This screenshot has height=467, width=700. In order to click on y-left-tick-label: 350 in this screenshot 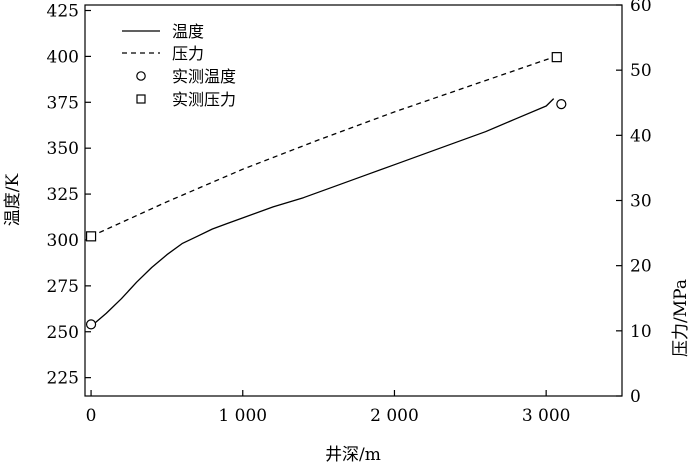, I will do `click(63, 149)`.